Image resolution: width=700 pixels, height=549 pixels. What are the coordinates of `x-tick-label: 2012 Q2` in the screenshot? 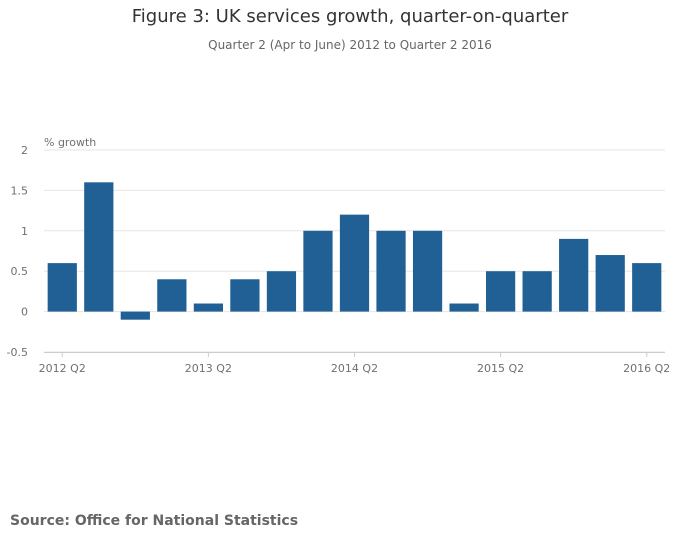 It's located at (62, 368).